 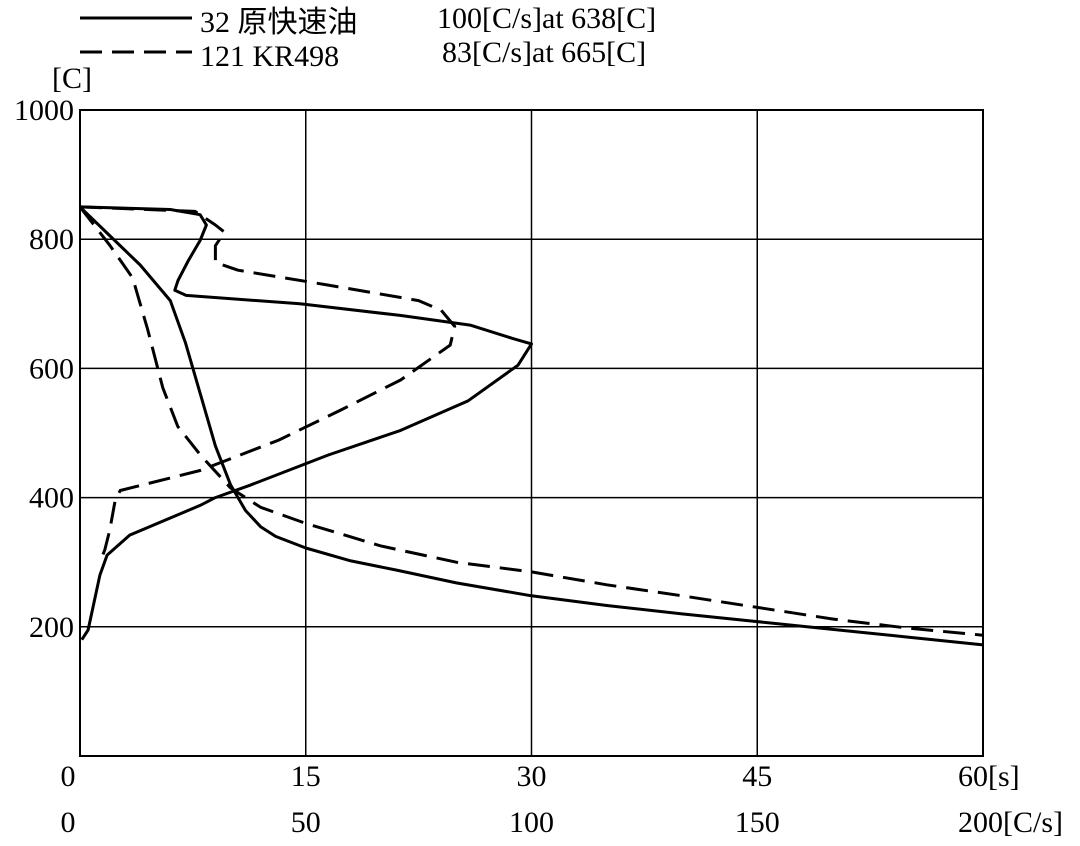 What do you see at coordinates (44, 110) in the screenshot?
I see `y-tick-label: 1000` at bounding box center [44, 110].